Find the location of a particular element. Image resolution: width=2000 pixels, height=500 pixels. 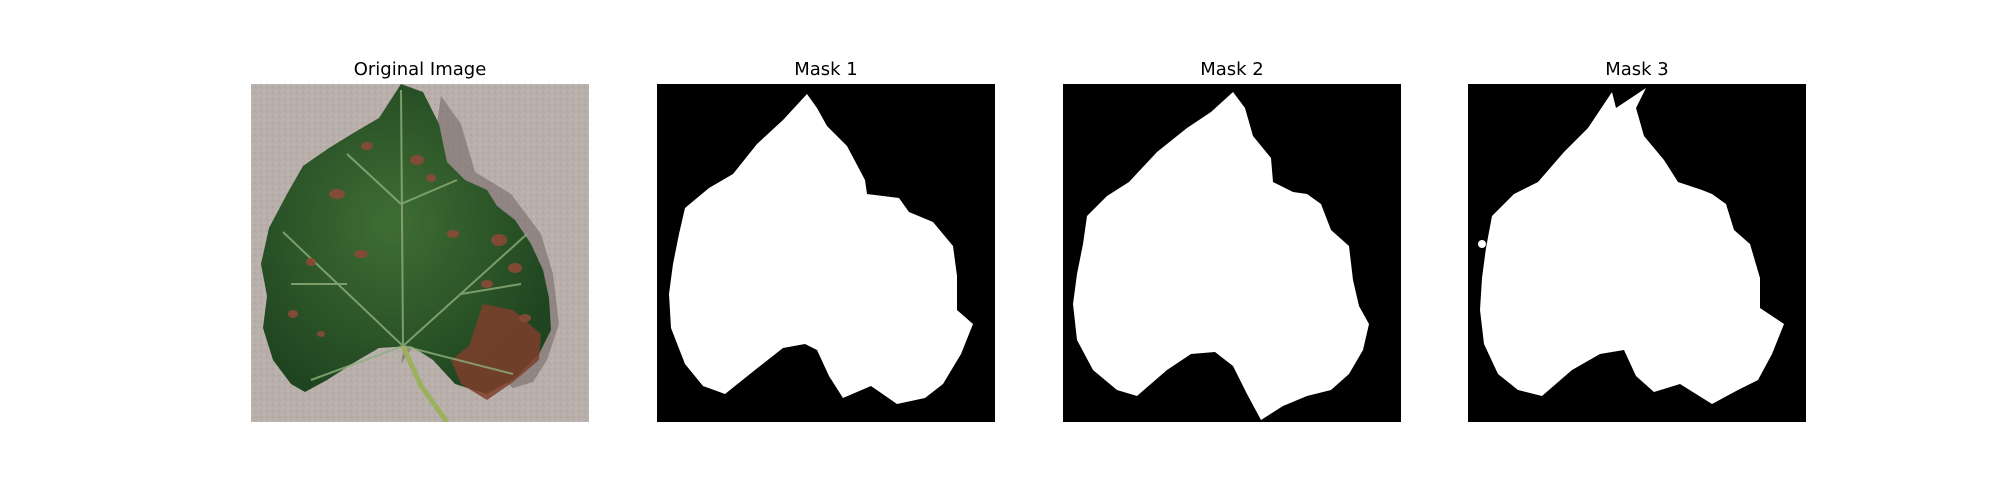

panel-mask-3: Mask 3 is located at coordinates (1637, 239).